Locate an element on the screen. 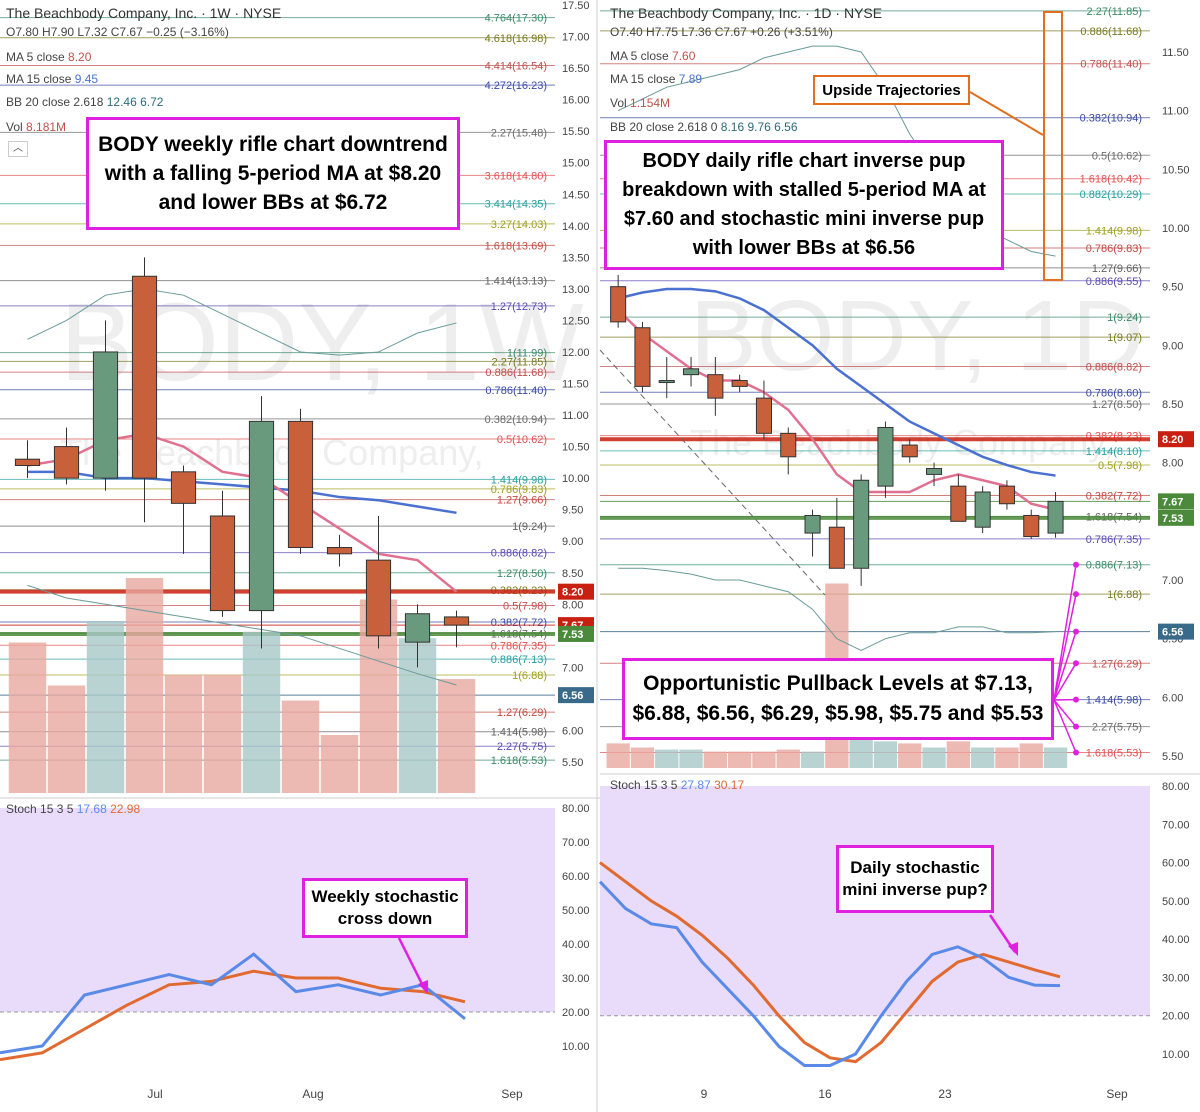  left-stoch-tick: 50.00 is located at coordinates (576, 911).